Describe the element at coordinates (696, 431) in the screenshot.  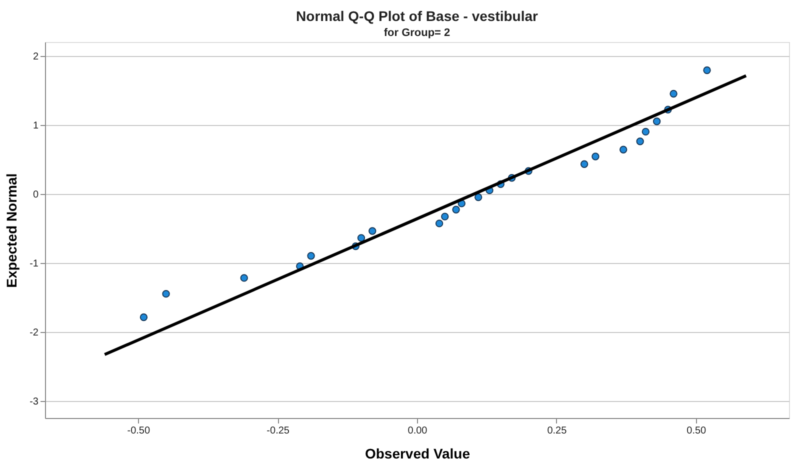
I see `x-tick-label: 0.50` at that location.